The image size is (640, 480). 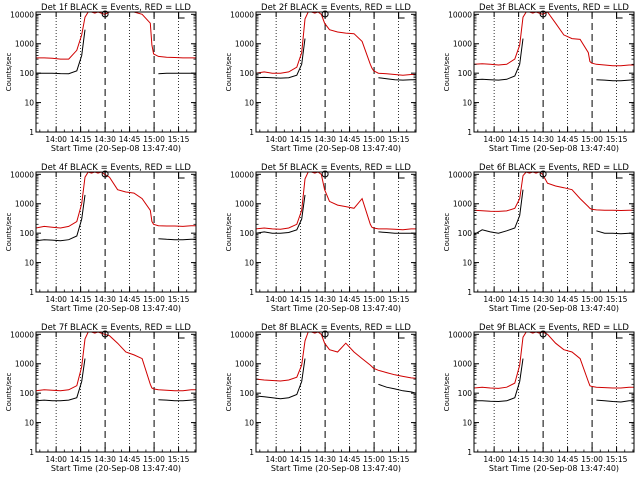 I want to click on chart-title: Det 9f BLACK = Events, RED = LLD, so click(x=554, y=328).